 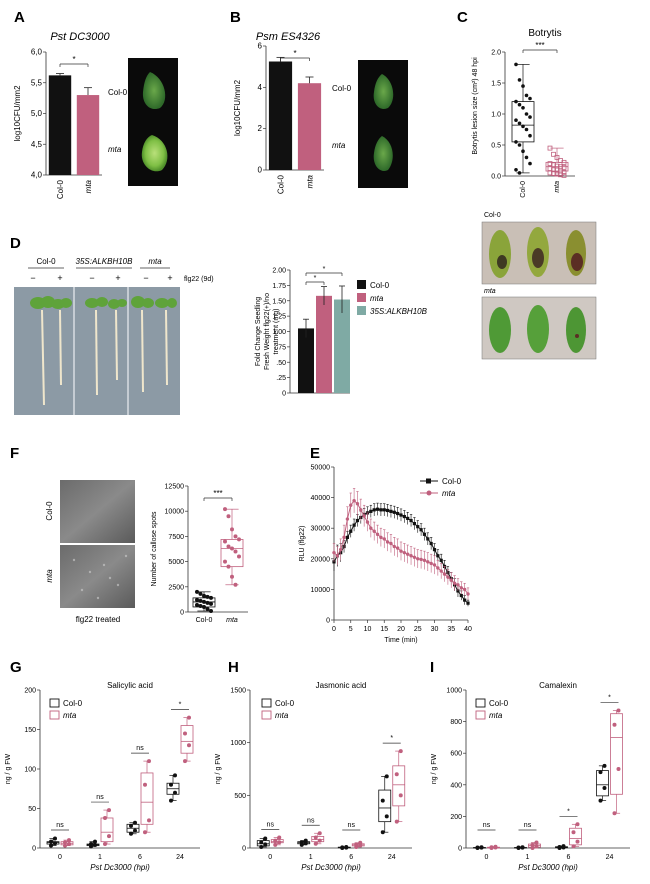 I want to click on y-tick-label: 1.25, so click(x=279, y=317).